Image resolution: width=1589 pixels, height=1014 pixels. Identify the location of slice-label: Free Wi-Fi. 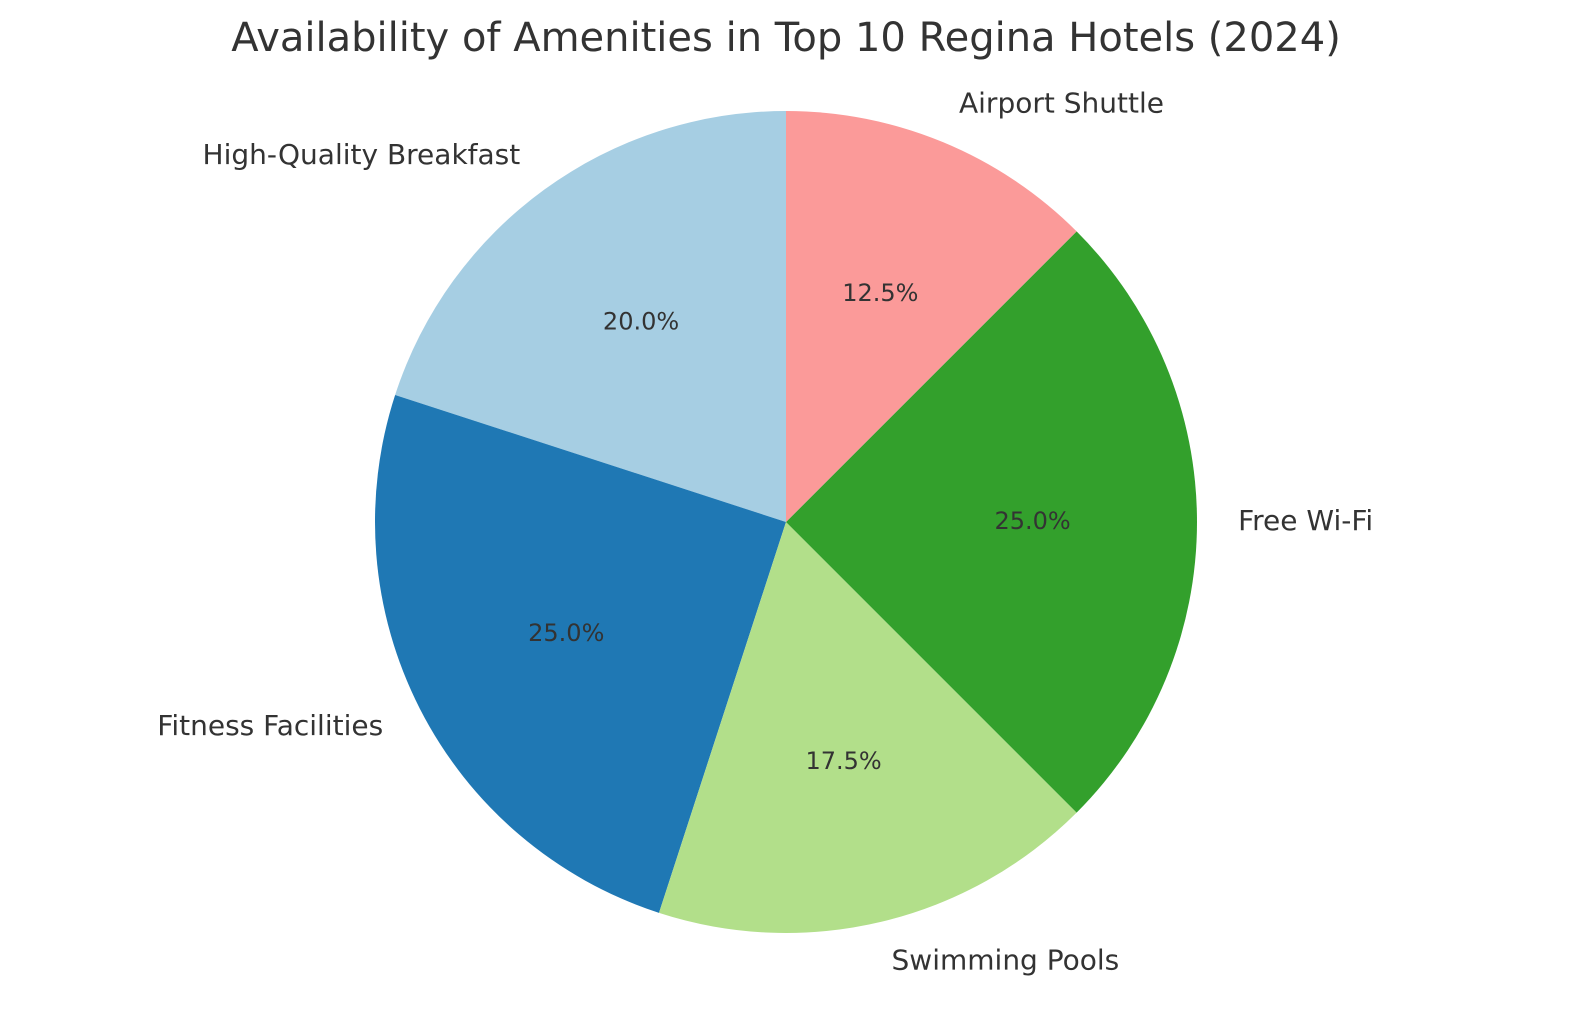
(1305, 520).